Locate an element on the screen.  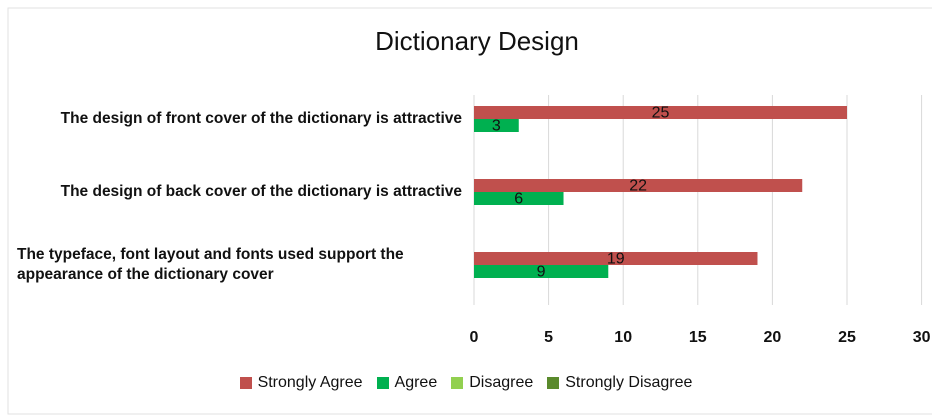
value-label: 6 is located at coordinates (518, 199).